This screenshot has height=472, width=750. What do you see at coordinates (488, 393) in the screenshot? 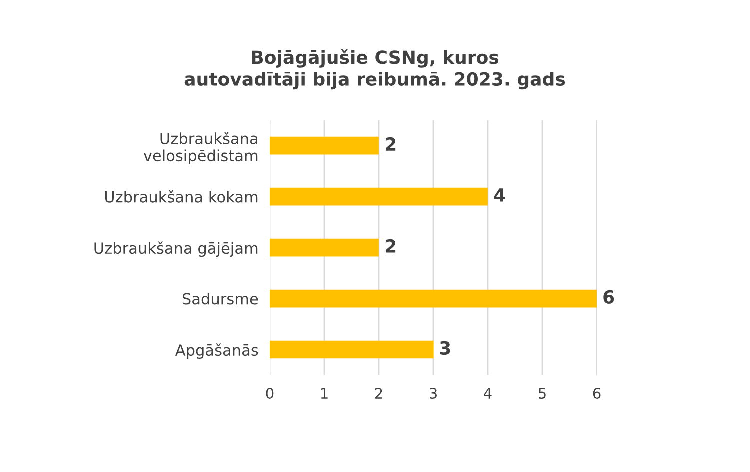
I see `x-tick-label: 4` at bounding box center [488, 393].